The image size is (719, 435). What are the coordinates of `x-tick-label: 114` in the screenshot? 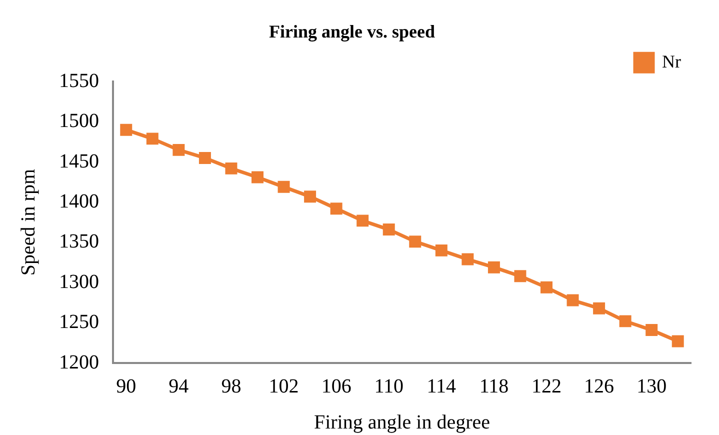 It's located at (441, 386).